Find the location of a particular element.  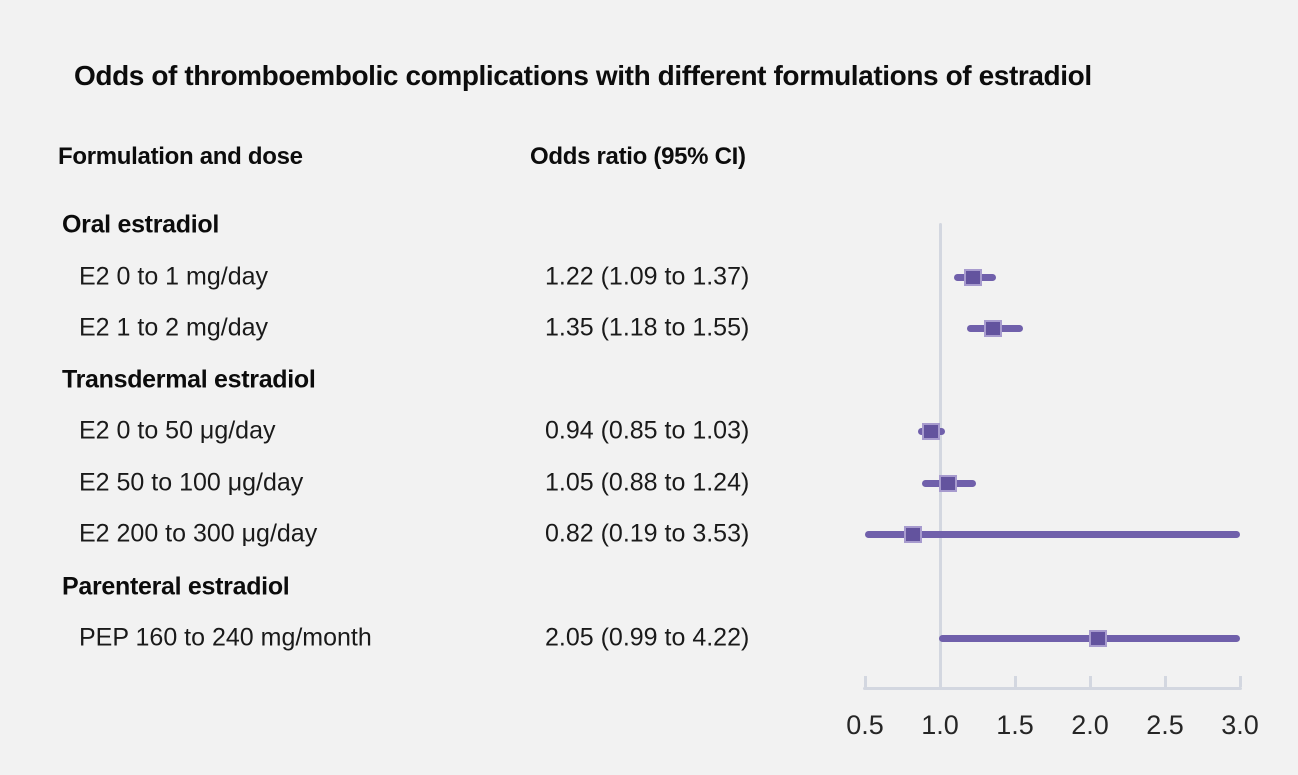

odds-ratio-value: 1.35 (1.18 to 1.55) is located at coordinates (647, 327).